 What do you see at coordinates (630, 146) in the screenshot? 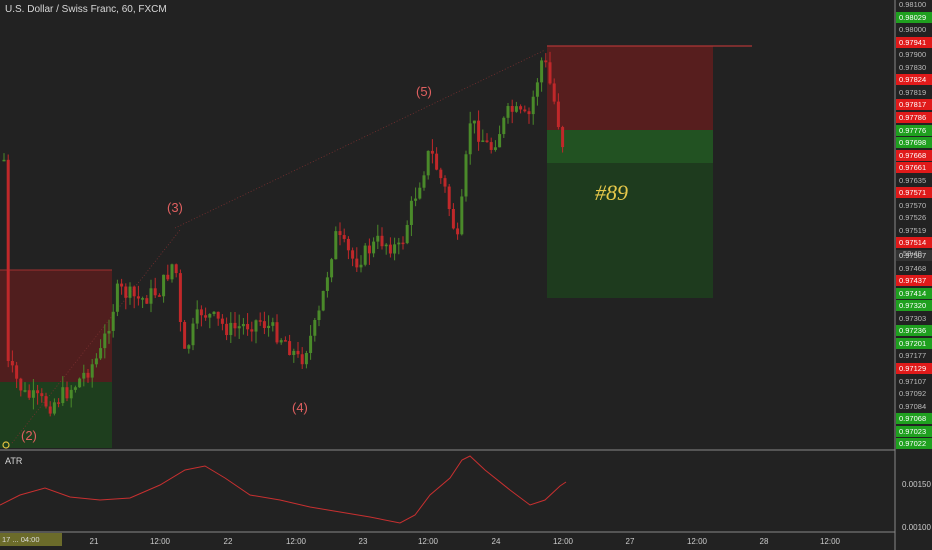
I see `trade-target1-box` at bounding box center [630, 146].